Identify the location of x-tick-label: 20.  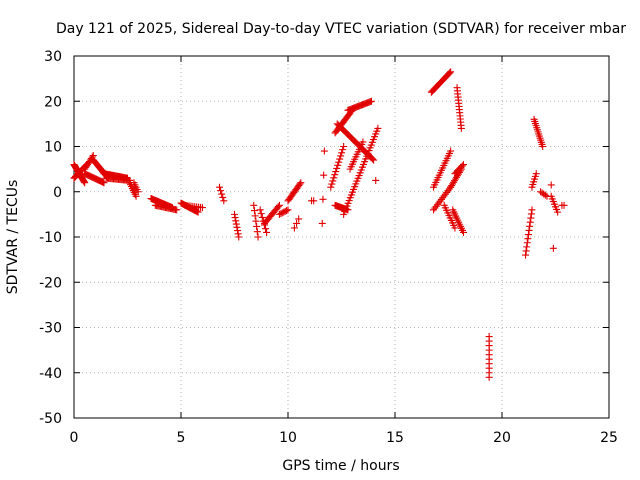
(502, 438).